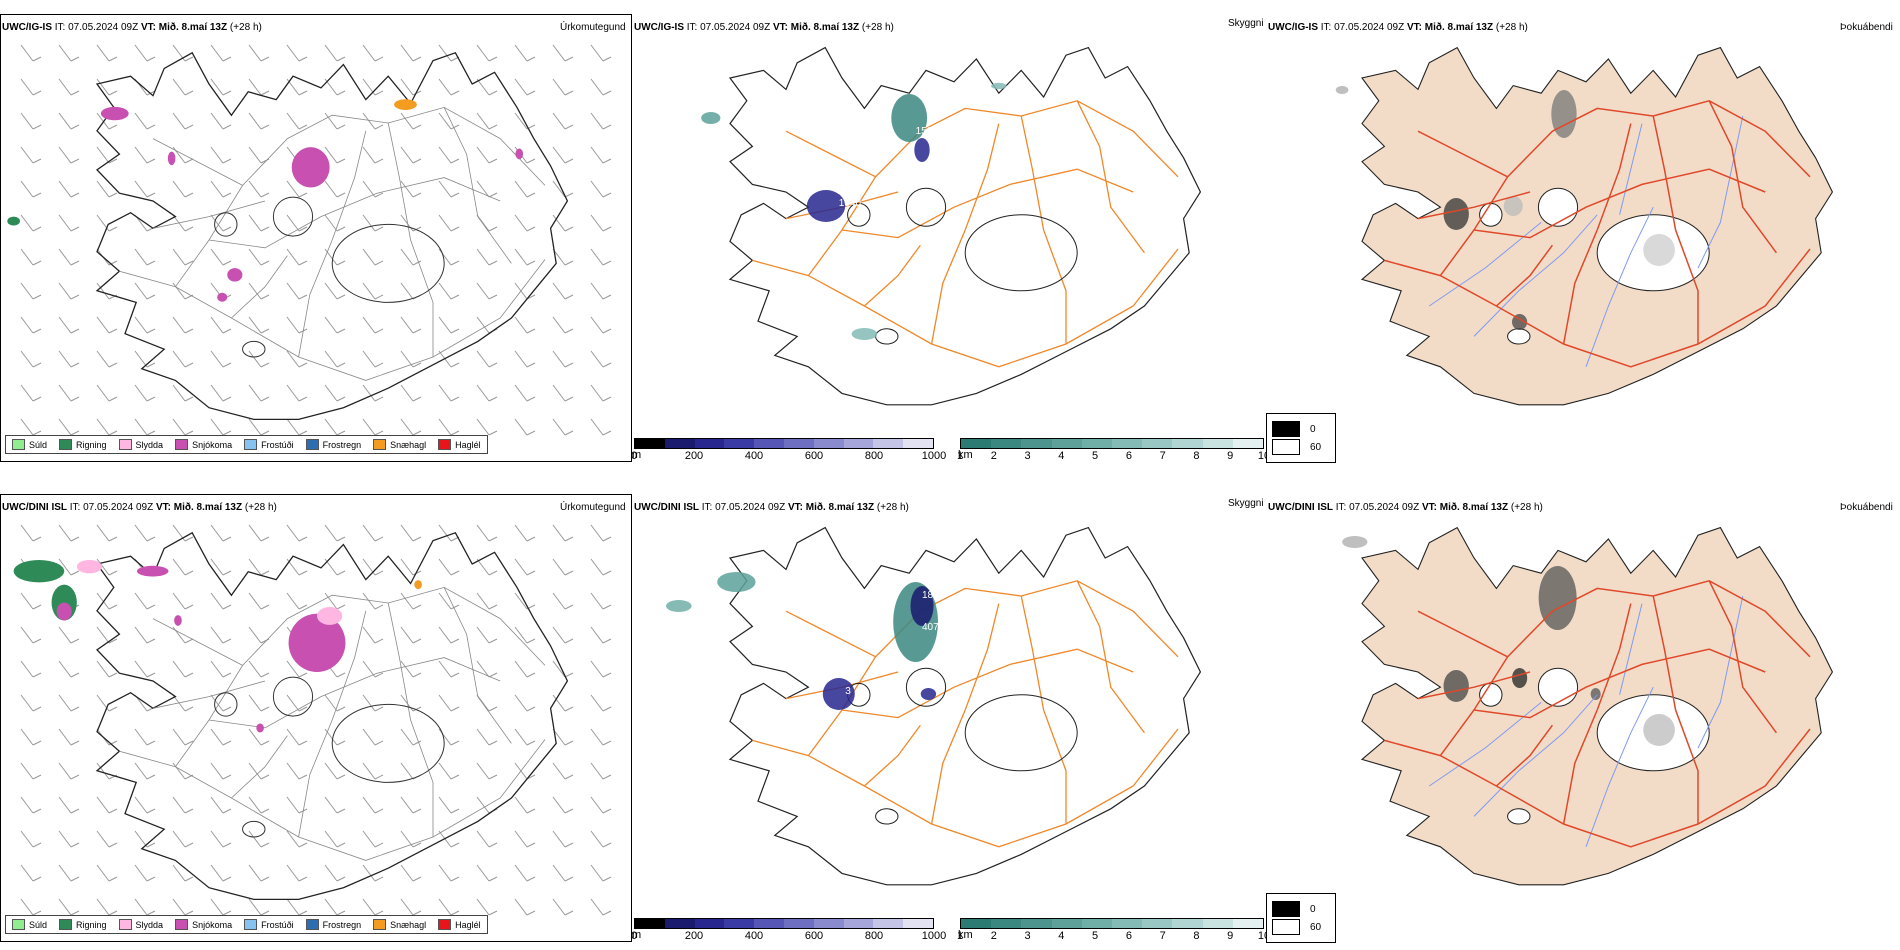 This screenshot has width=1900, height=950. Describe the element at coordinates (930, 627) in the screenshot. I see `ceiling-value-label: 407` at that location.